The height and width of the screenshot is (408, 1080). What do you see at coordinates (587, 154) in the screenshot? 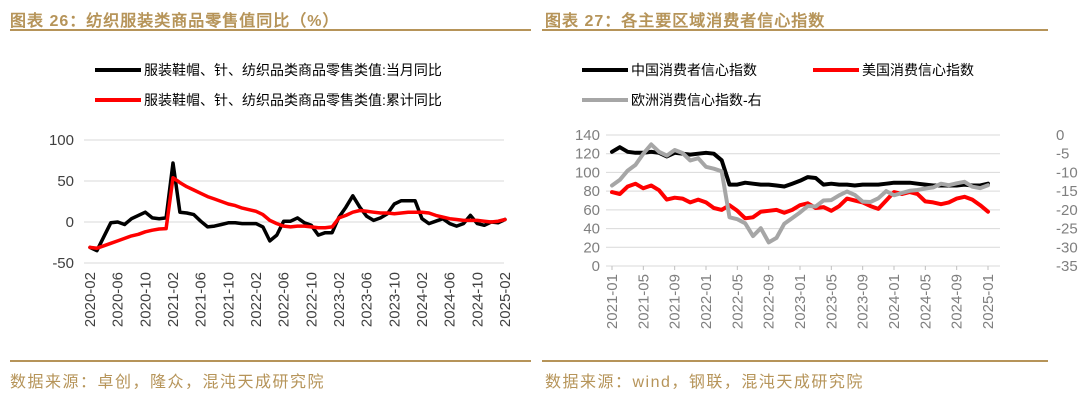
I see `svg-text: 120` at bounding box center [587, 154].